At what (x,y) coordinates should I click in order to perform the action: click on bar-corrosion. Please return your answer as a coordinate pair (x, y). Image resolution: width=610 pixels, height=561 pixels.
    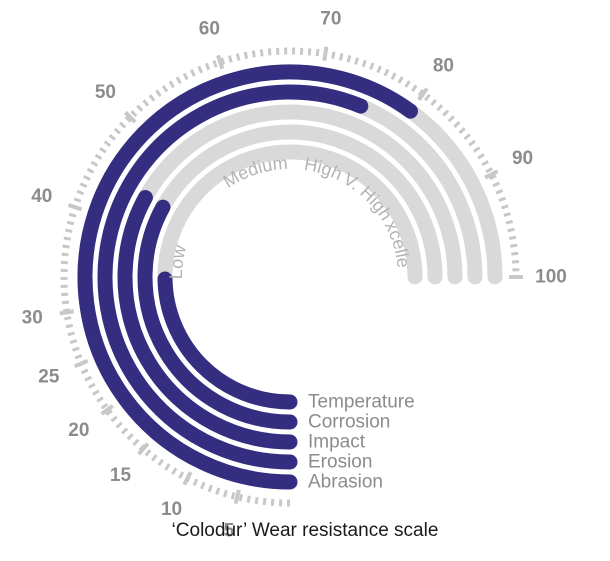
    Looking at the image, I should click on (217, 314).